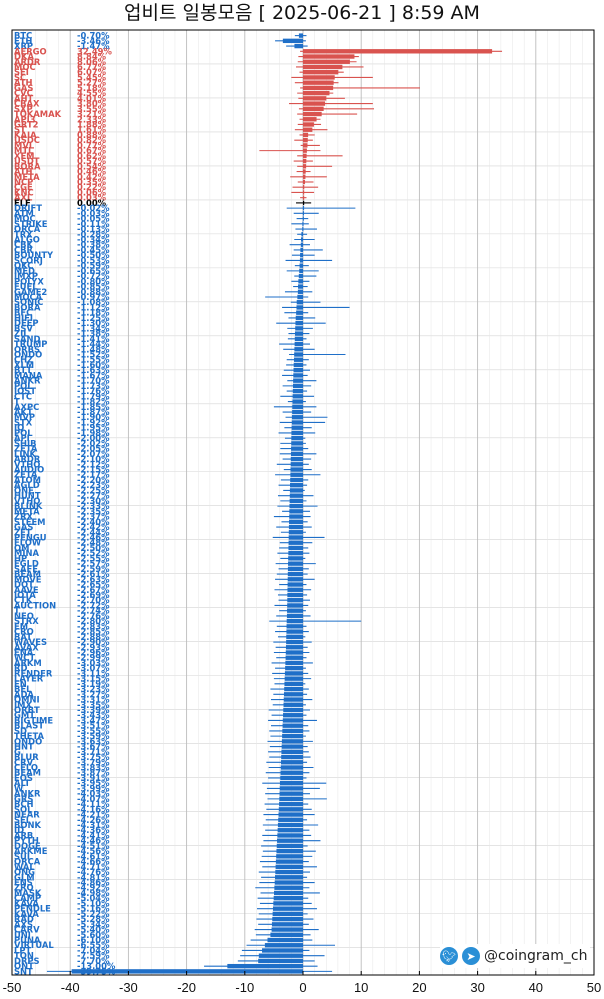 The image size is (604, 999). What do you see at coordinates (93, 318) in the screenshot?
I see `coin-change-pct: -1.25%` at bounding box center [93, 318].